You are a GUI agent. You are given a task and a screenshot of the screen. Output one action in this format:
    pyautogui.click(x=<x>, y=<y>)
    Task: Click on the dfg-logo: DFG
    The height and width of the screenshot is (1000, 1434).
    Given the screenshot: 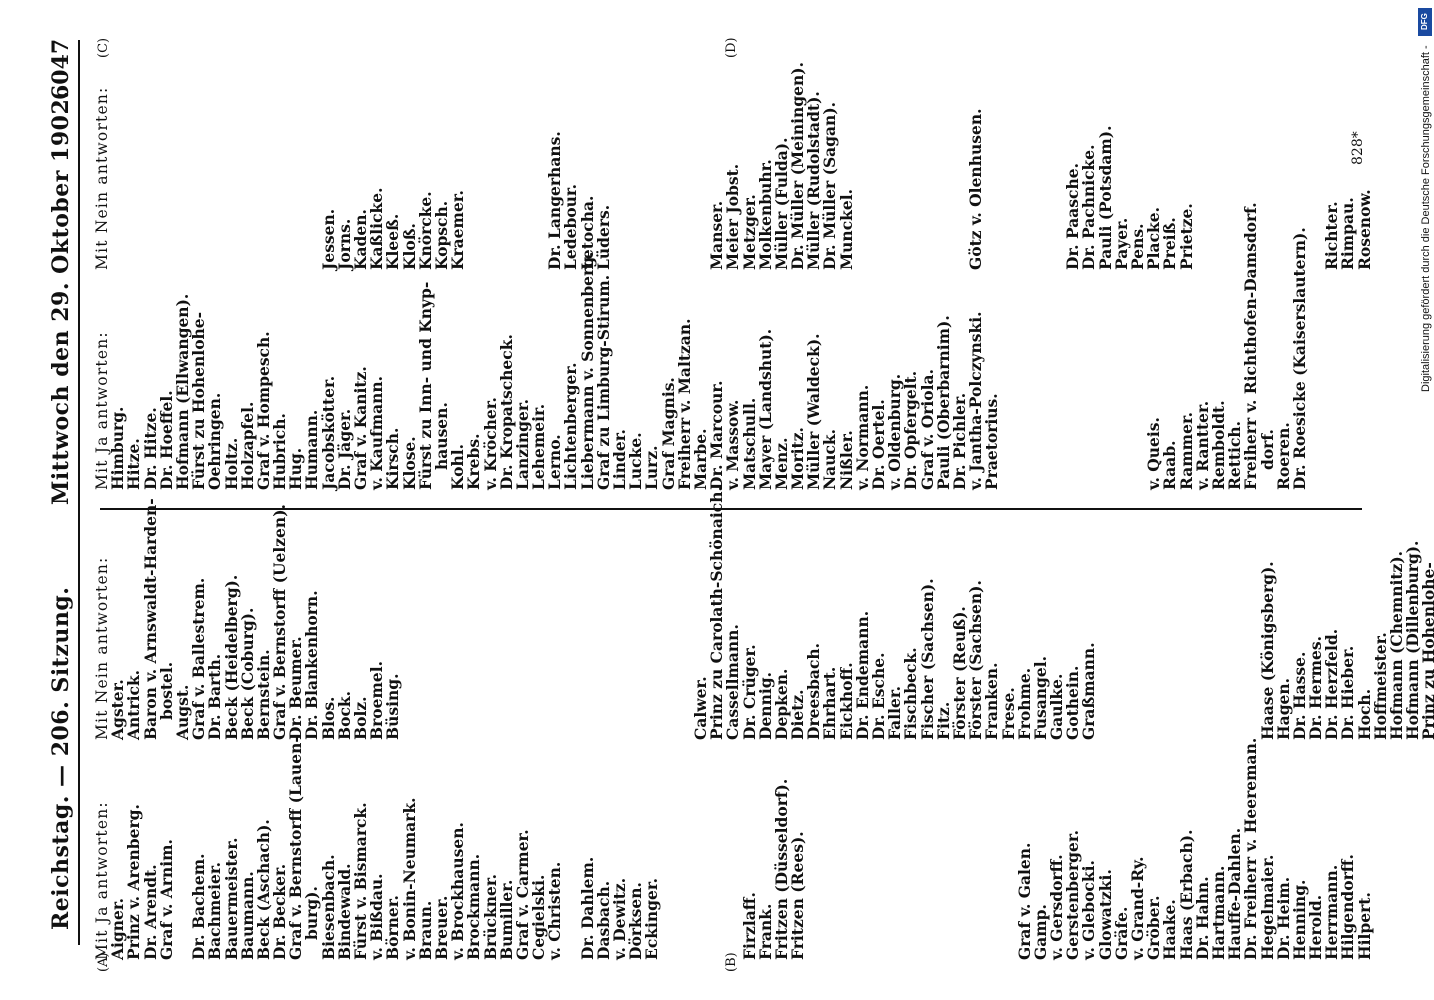 What is the action you would take?
    pyautogui.click(x=1425, y=22)
    